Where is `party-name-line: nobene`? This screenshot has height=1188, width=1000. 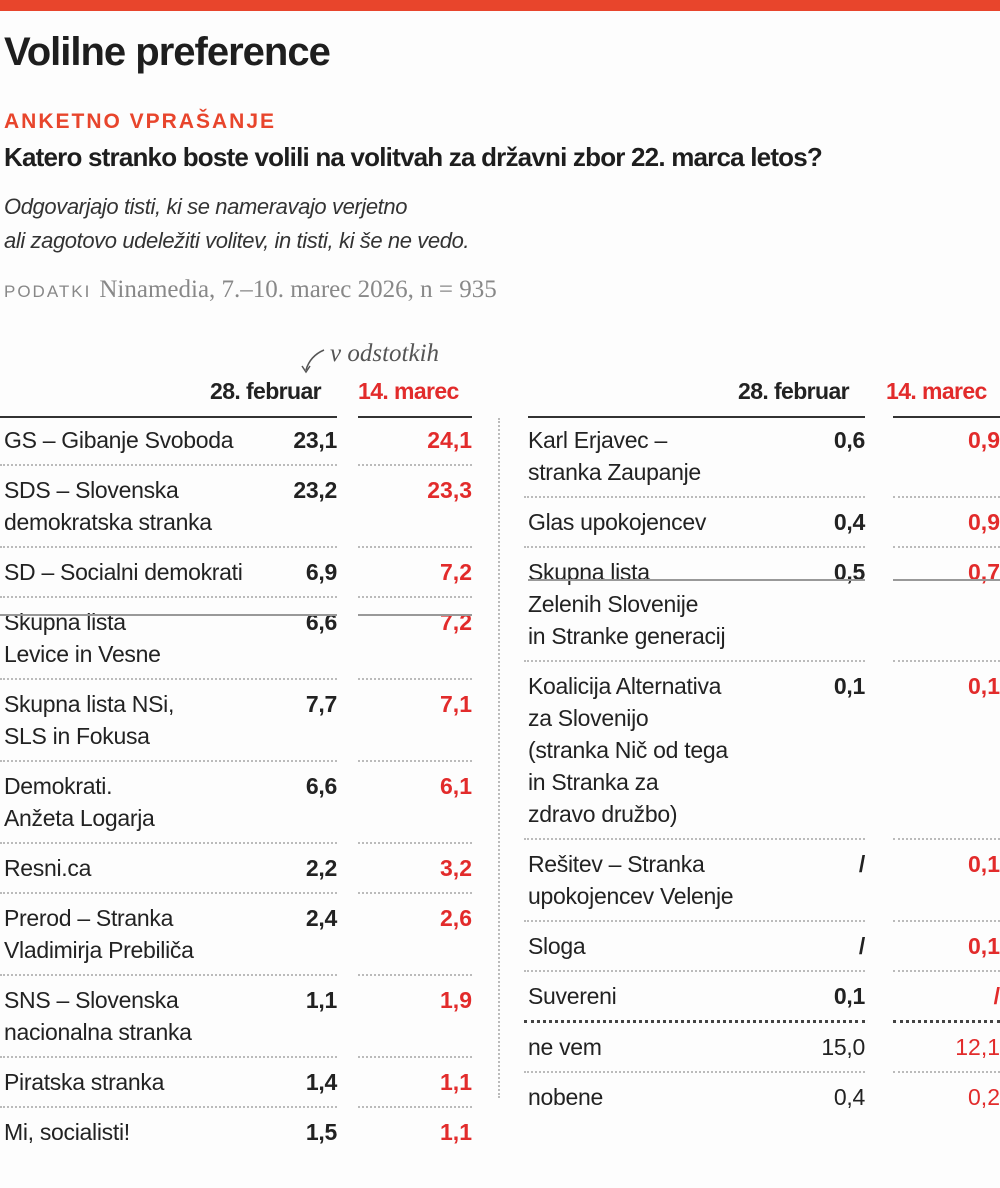
party-name-line: nobene is located at coordinates (565, 1097).